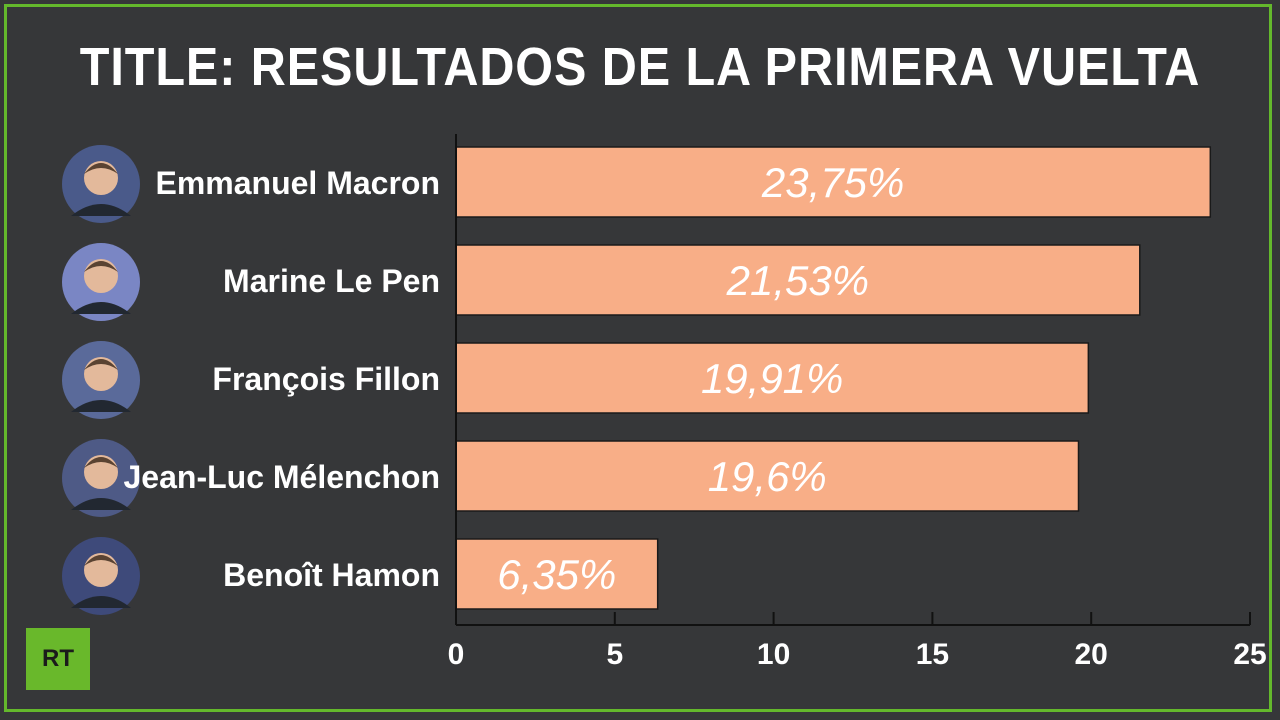 This screenshot has width=1280, height=720. What do you see at coordinates (297, 183) in the screenshot?
I see `category-label: Emmanuel Macron` at bounding box center [297, 183].